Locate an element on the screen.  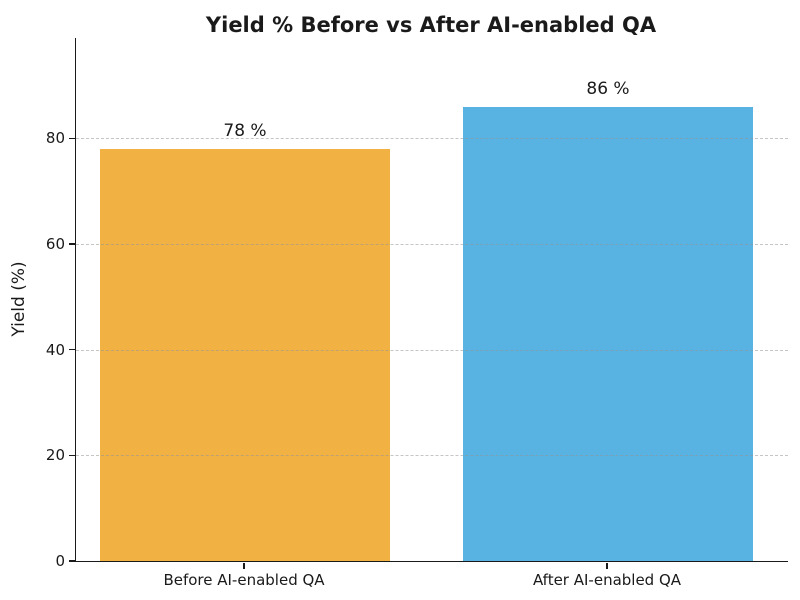
y-tick-label-40: 40 is located at coordinates (55, 349).